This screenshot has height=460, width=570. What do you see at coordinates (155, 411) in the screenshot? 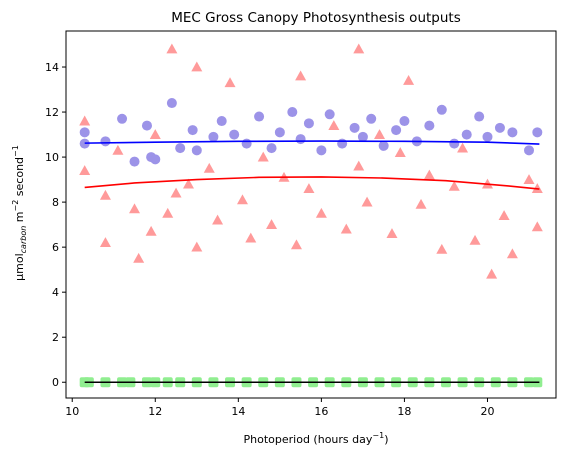
I see `x-tick-label: 12` at bounding box center [155, 411].